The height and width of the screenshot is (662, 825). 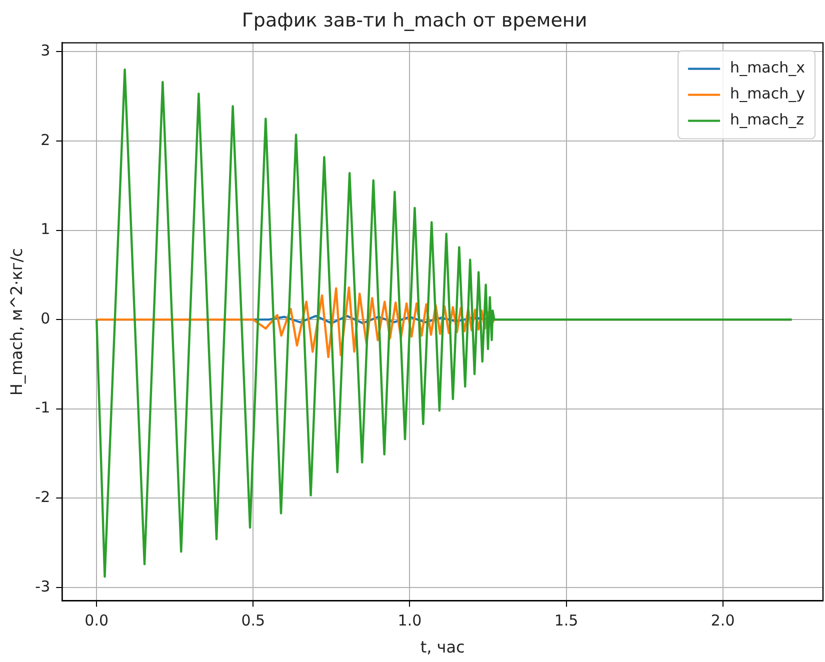 What do you see at coordinates (722, 621) in the screenshot?
I see `x-tick-label: 2.0` at bounding box center [722, 621].